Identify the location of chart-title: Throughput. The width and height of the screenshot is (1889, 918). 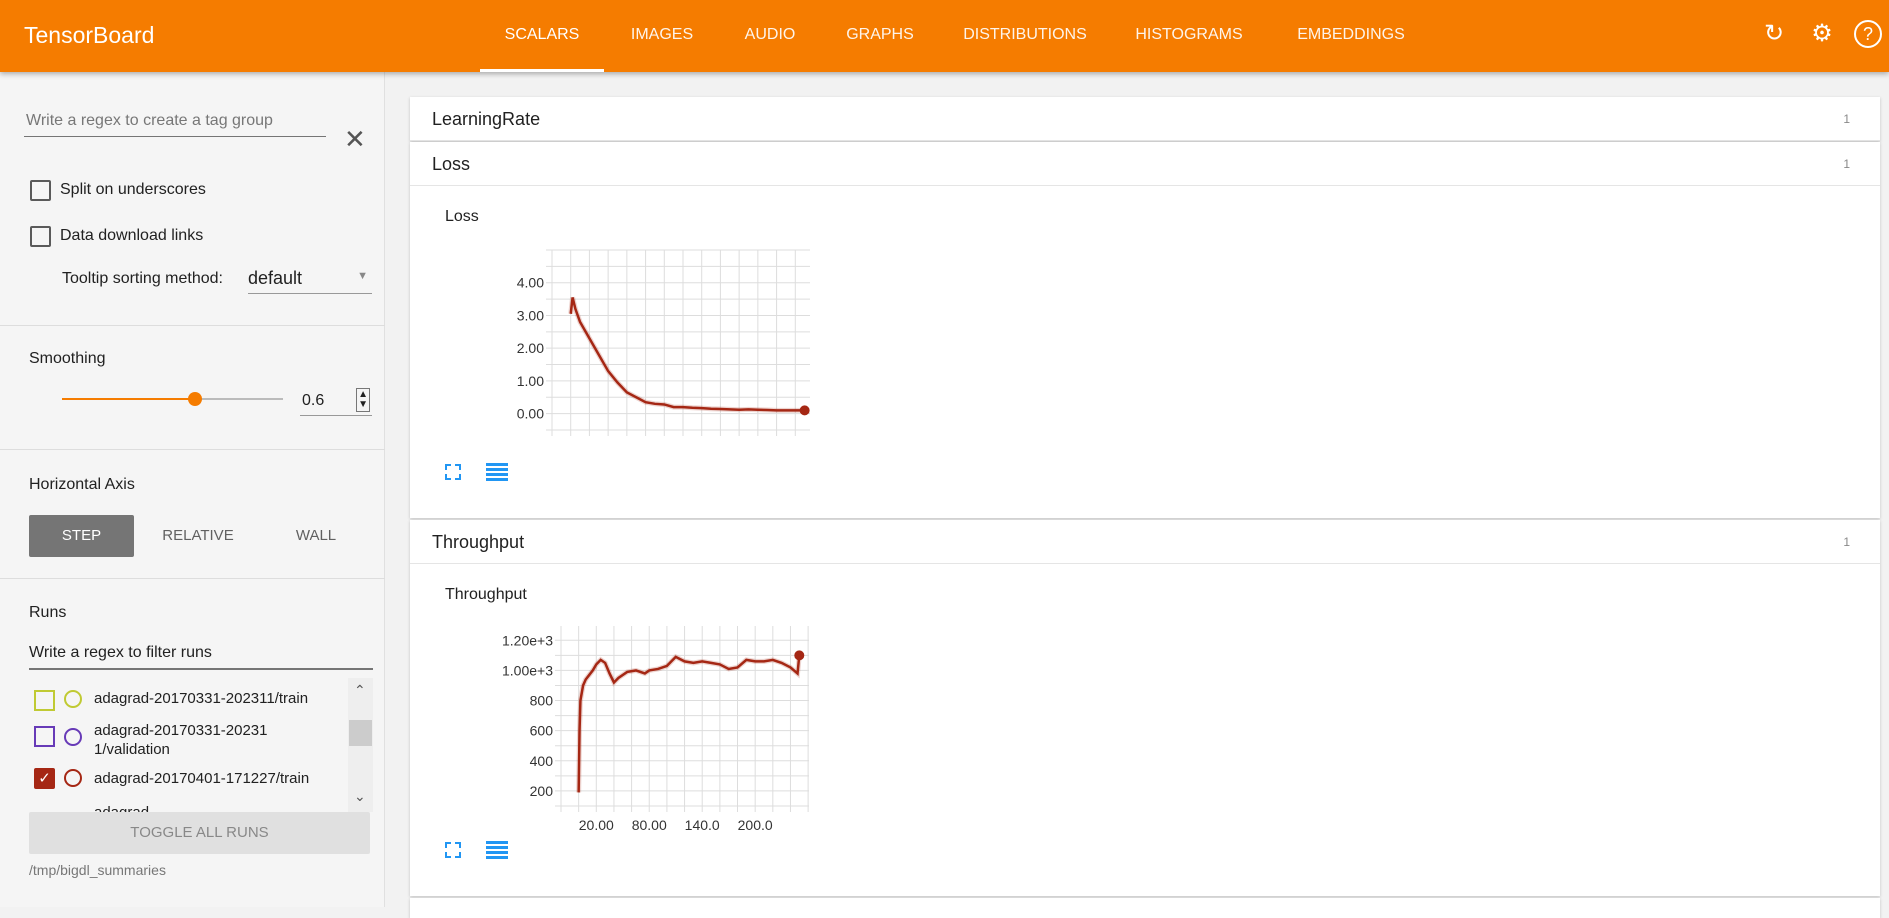
(486, 594).